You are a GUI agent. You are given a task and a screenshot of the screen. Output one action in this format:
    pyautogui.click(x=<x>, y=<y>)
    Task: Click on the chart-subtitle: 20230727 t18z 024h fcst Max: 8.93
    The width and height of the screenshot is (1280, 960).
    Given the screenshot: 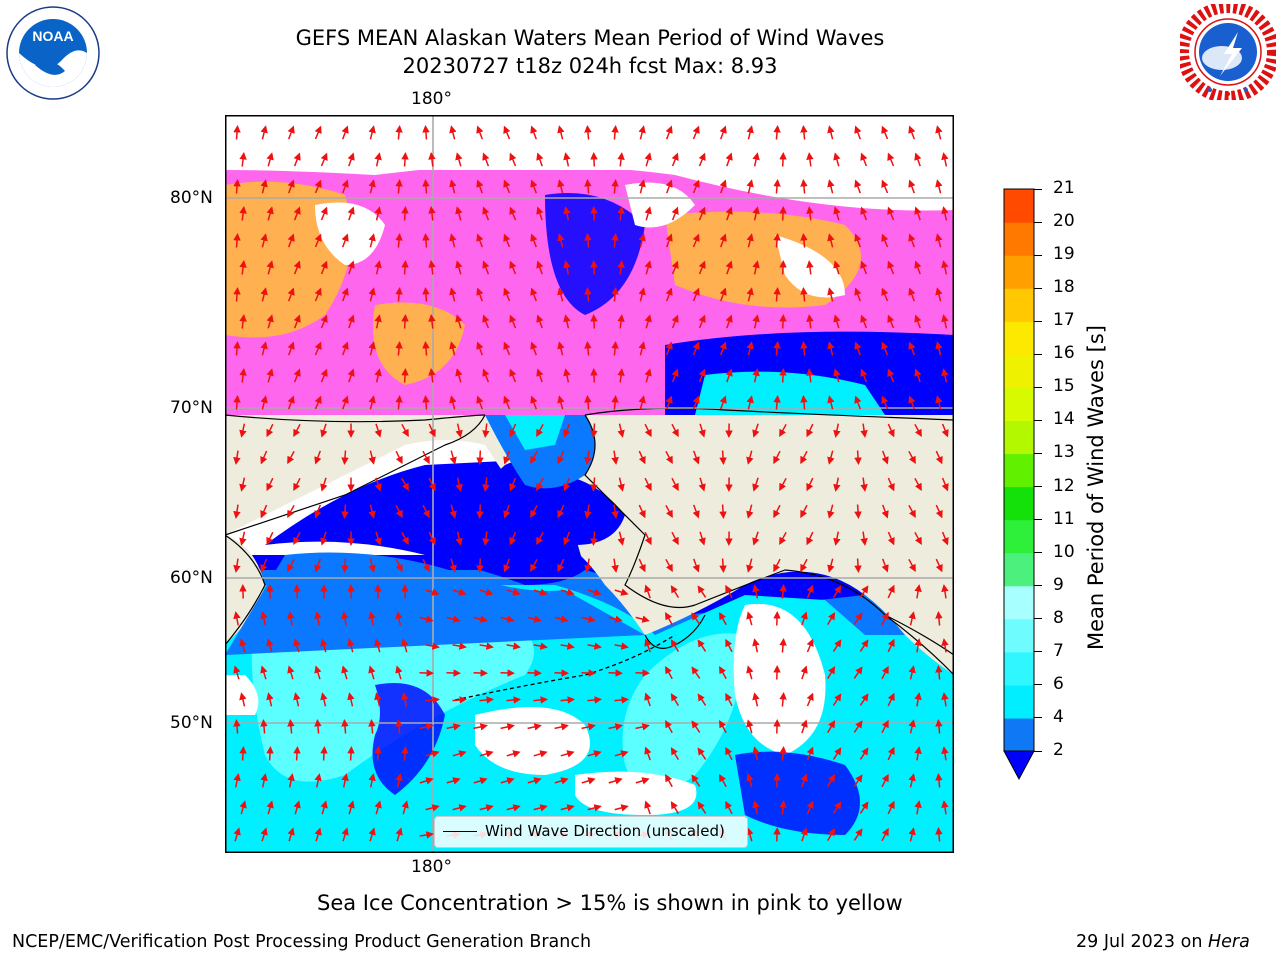 What is the action you would take?
    pyautogui.click(x=590, y=66)
    